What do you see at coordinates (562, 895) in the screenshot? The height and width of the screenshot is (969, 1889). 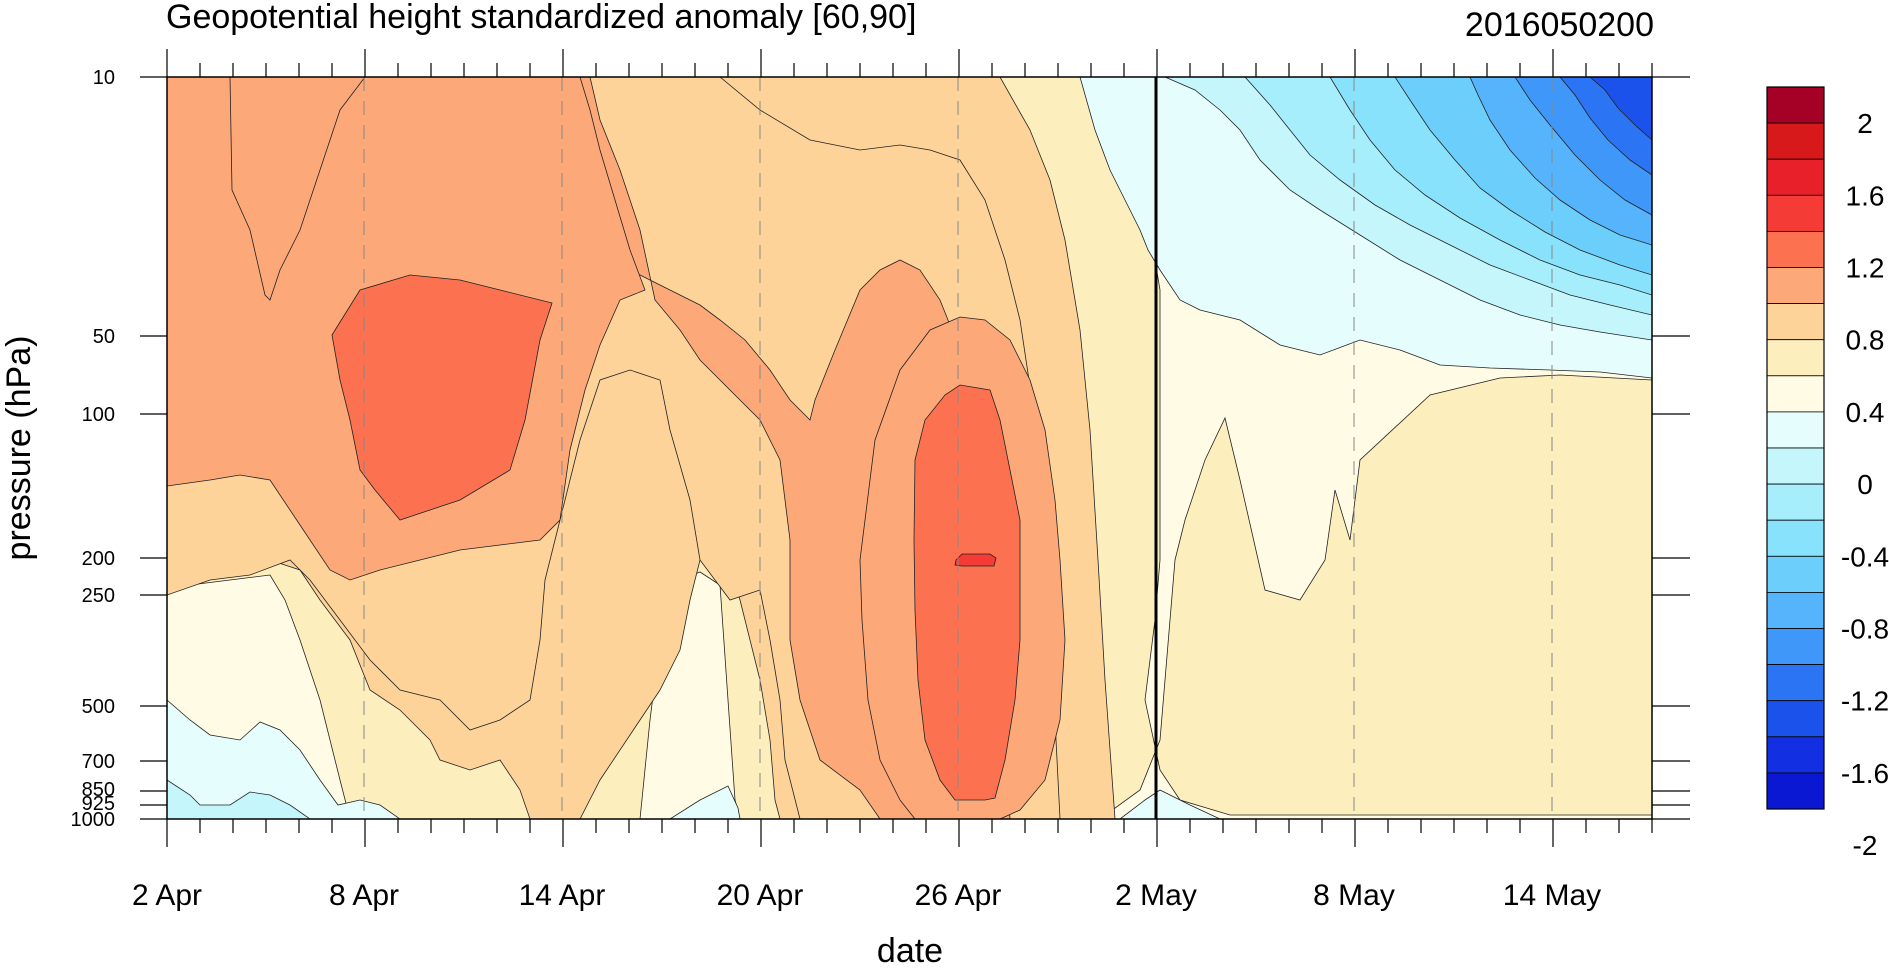 I see `x-tick-label: 14 Apr` at bounding box center [562, 895].